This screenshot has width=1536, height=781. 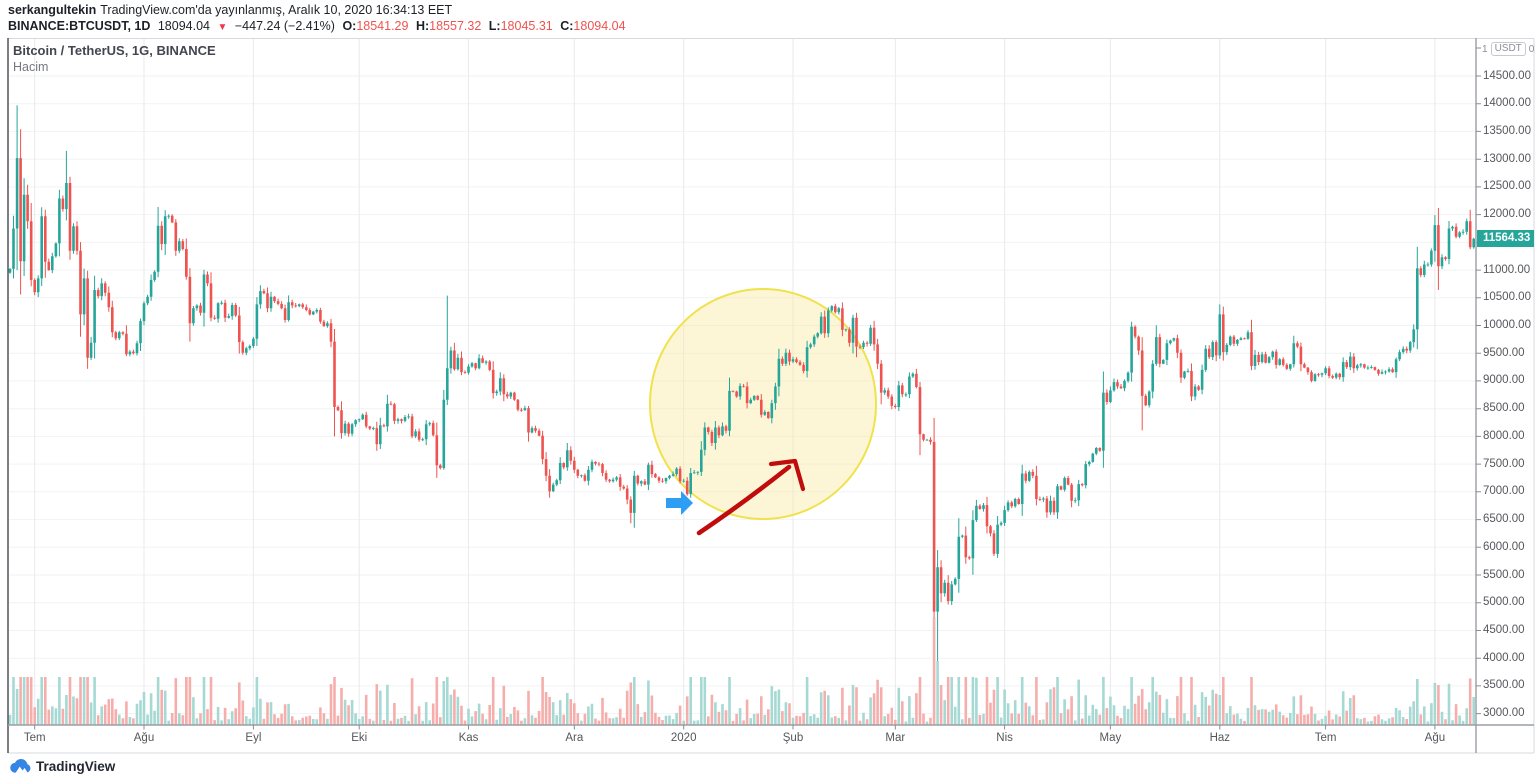 I want to click on time-axis-label: Mar, so click(x=895, y=738).